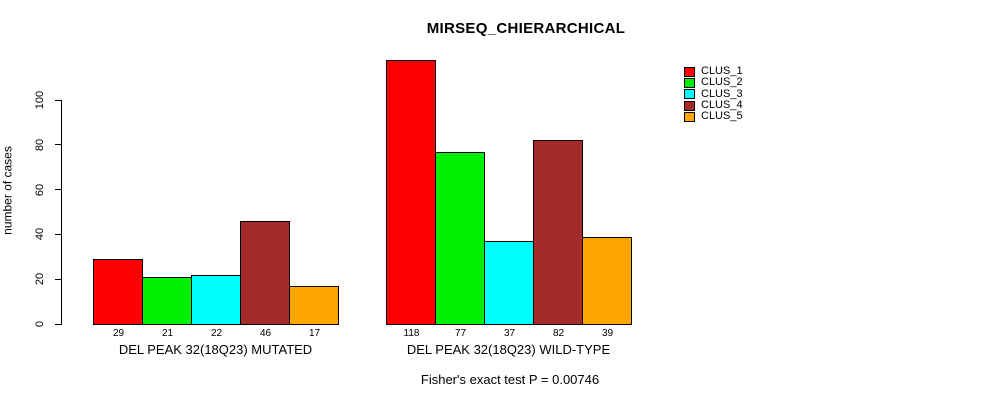 This screenshot has height=400, width=990. Describe the element at coordinates (314, 333) in the screenshot. I see `bar-value-label: 17` at that location.